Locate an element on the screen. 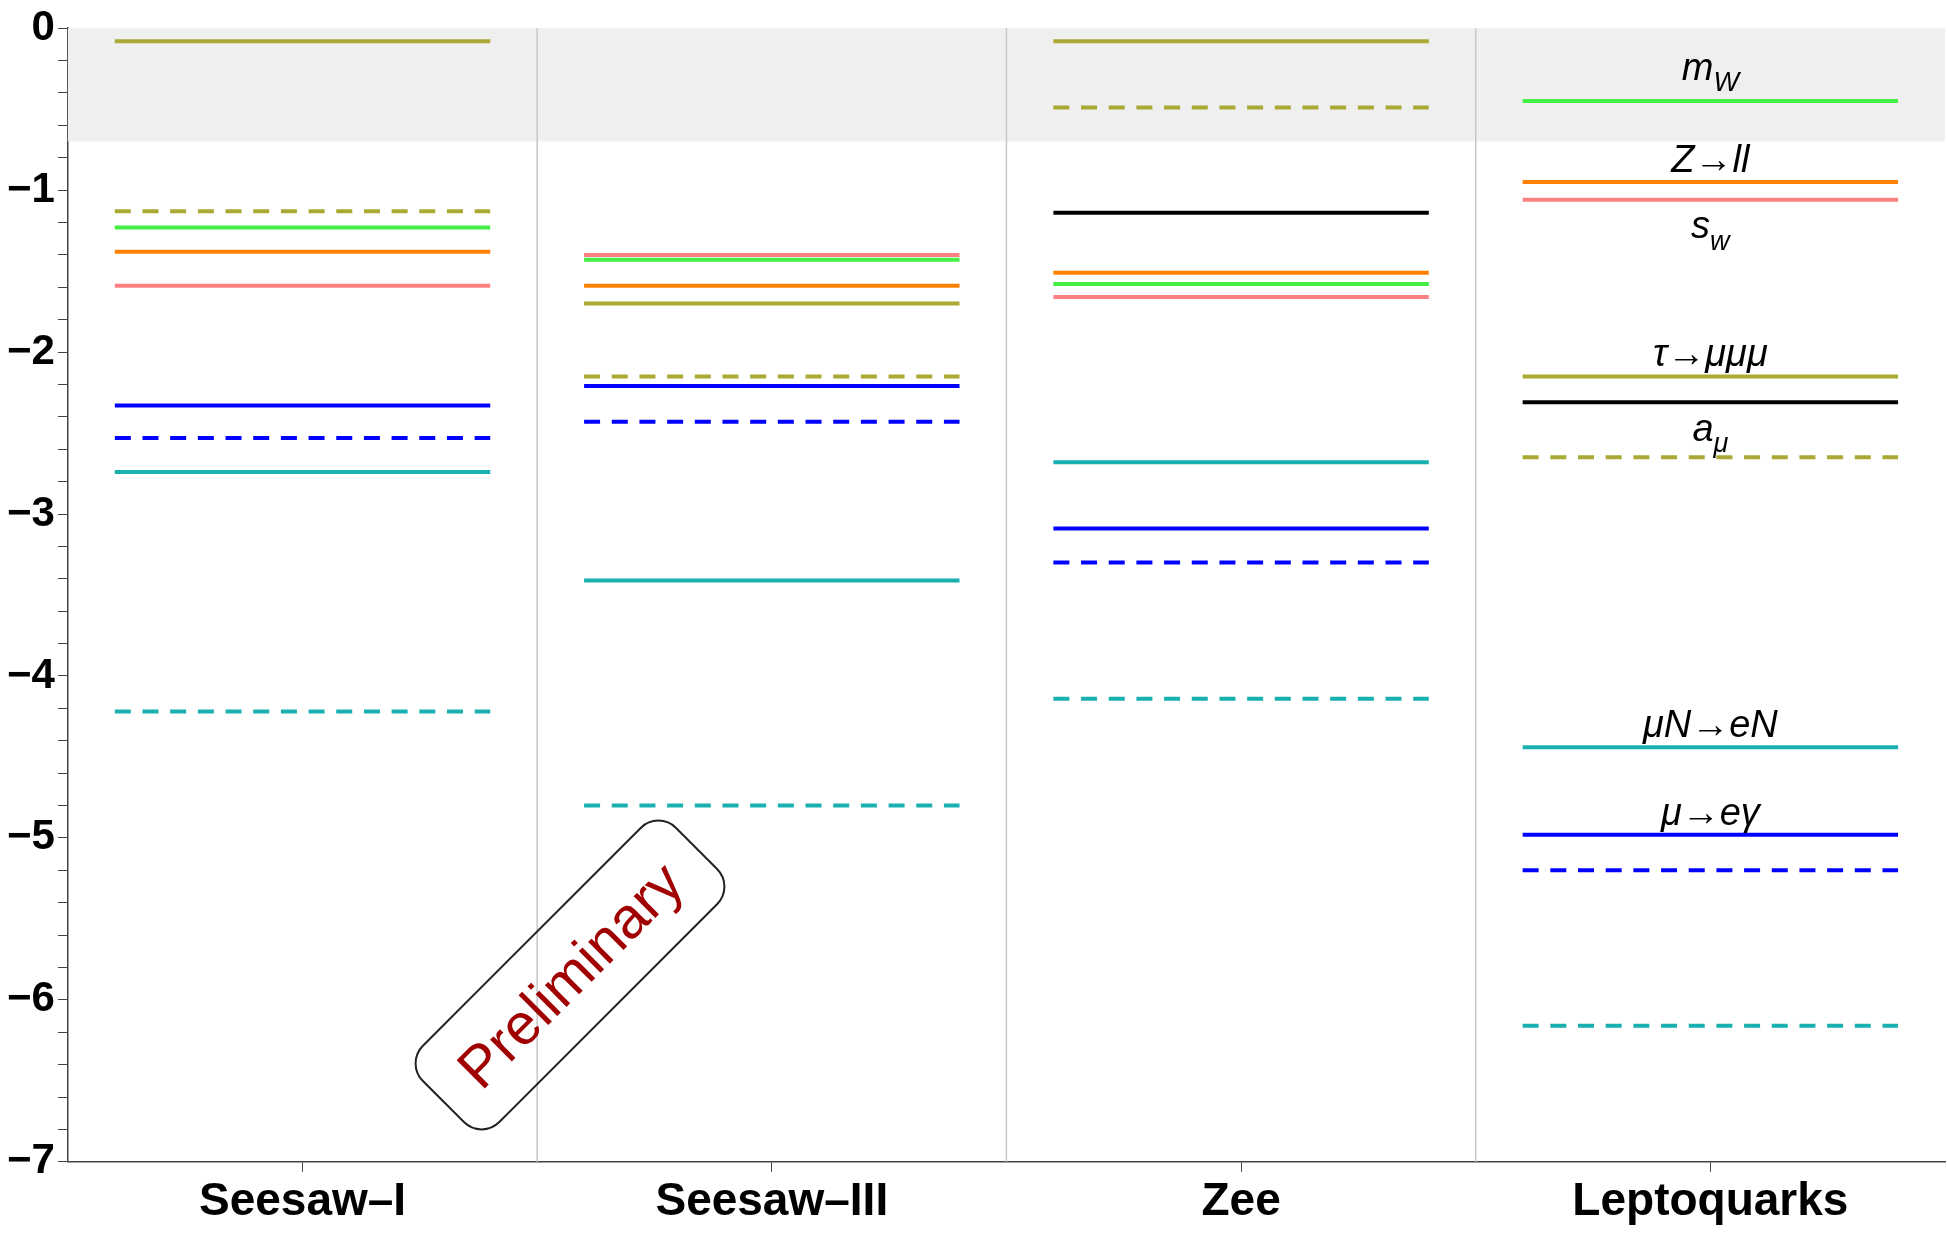  y-tick-label: −6 is located at coordinates (31, 997).